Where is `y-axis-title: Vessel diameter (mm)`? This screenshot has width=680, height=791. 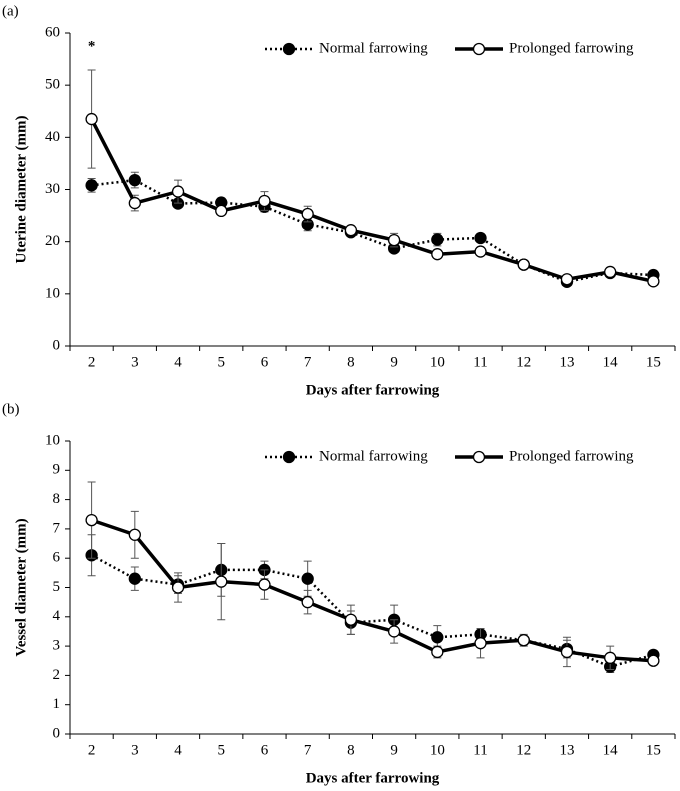
y-axis-title: Vessel diameter (mm) is located at coordinates (21, 587).